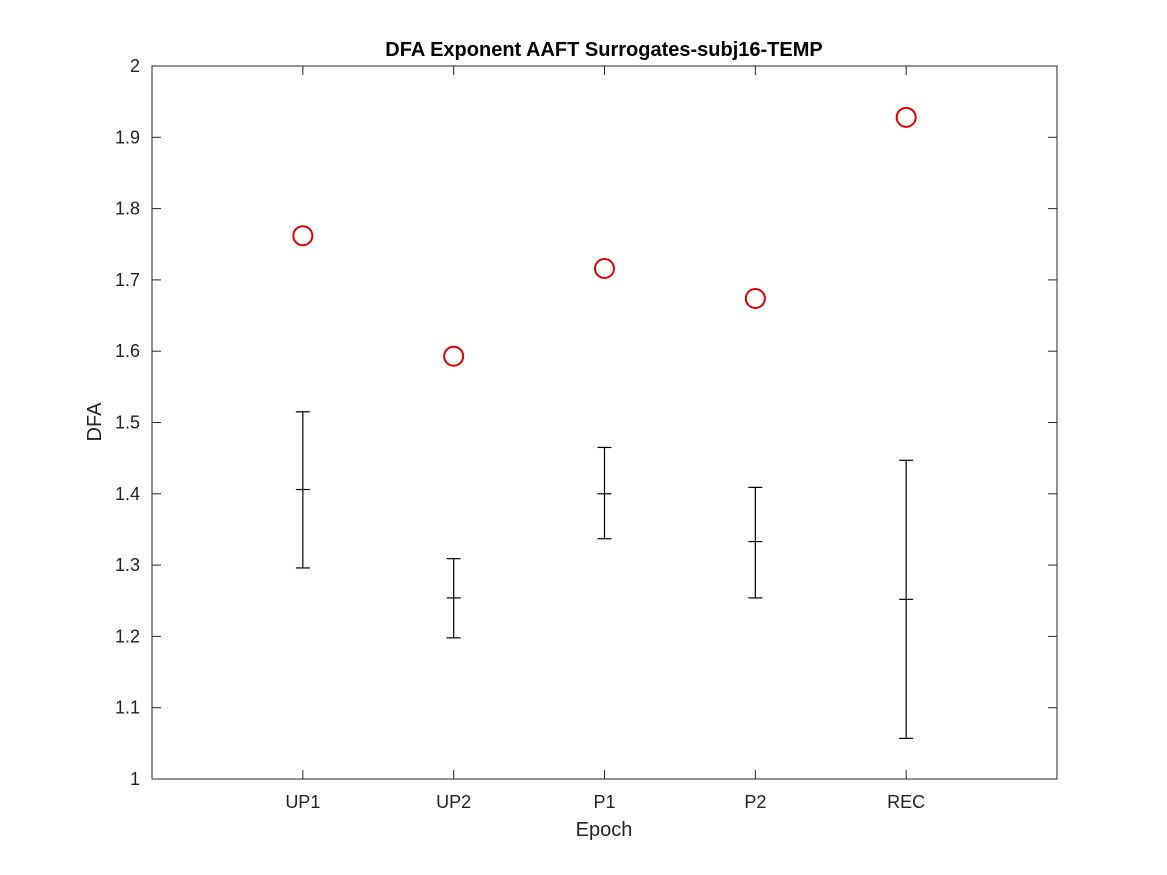 Image resolution: width=1167 pixels, height=875 pixels. I want to click on y-tick-label: 1.6, so click(127, 351).